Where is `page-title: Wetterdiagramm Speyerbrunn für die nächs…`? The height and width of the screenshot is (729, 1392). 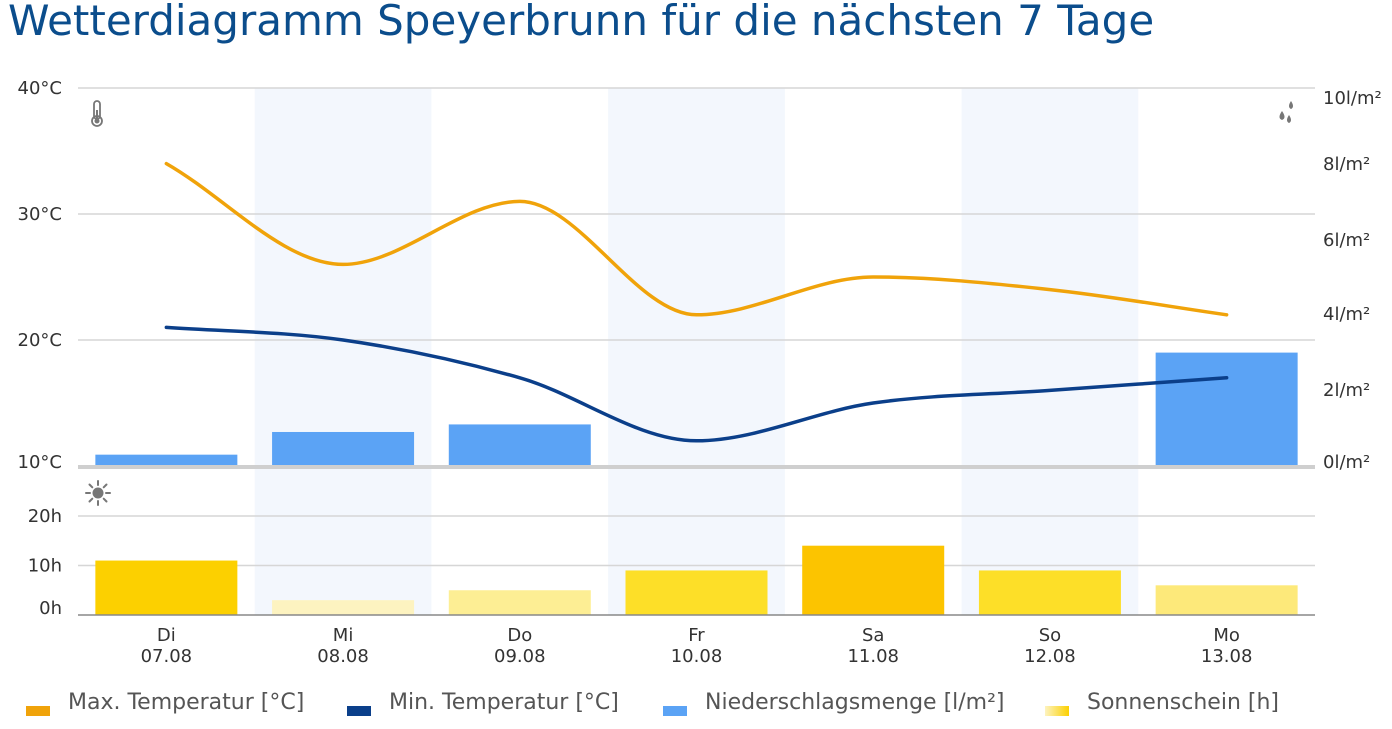 page-title: Wetterdiagramm Speyerbrunn für die nächs… is located at coordinates (581, 22).